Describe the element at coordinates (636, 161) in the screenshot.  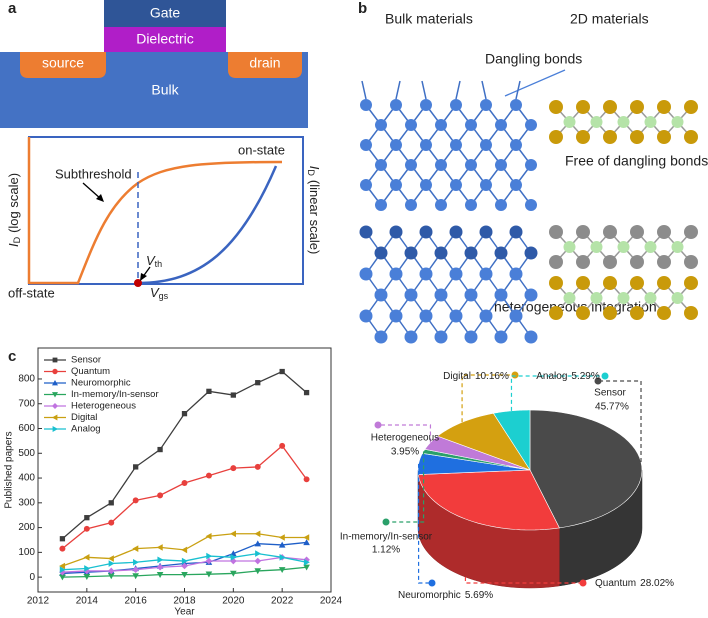
I see `free-label: Free of dangling bonds` at that location.